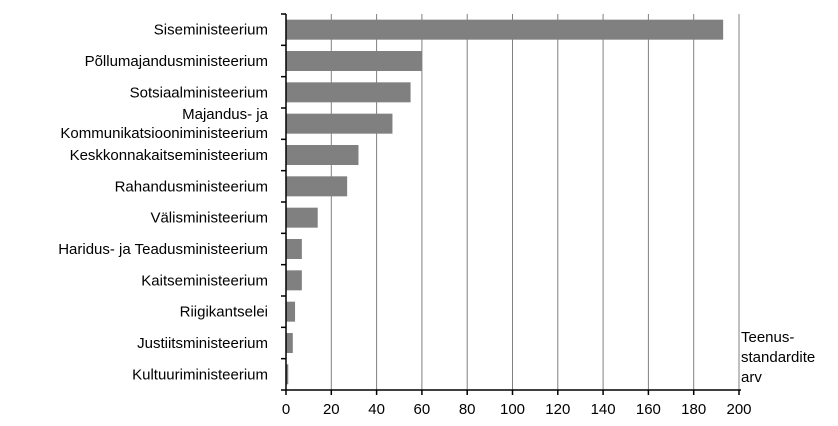  What do you see at coordinates (225, 114) in the screenshot?
I see `category-label: Majandus- ja` at bounding box center [225, 114].